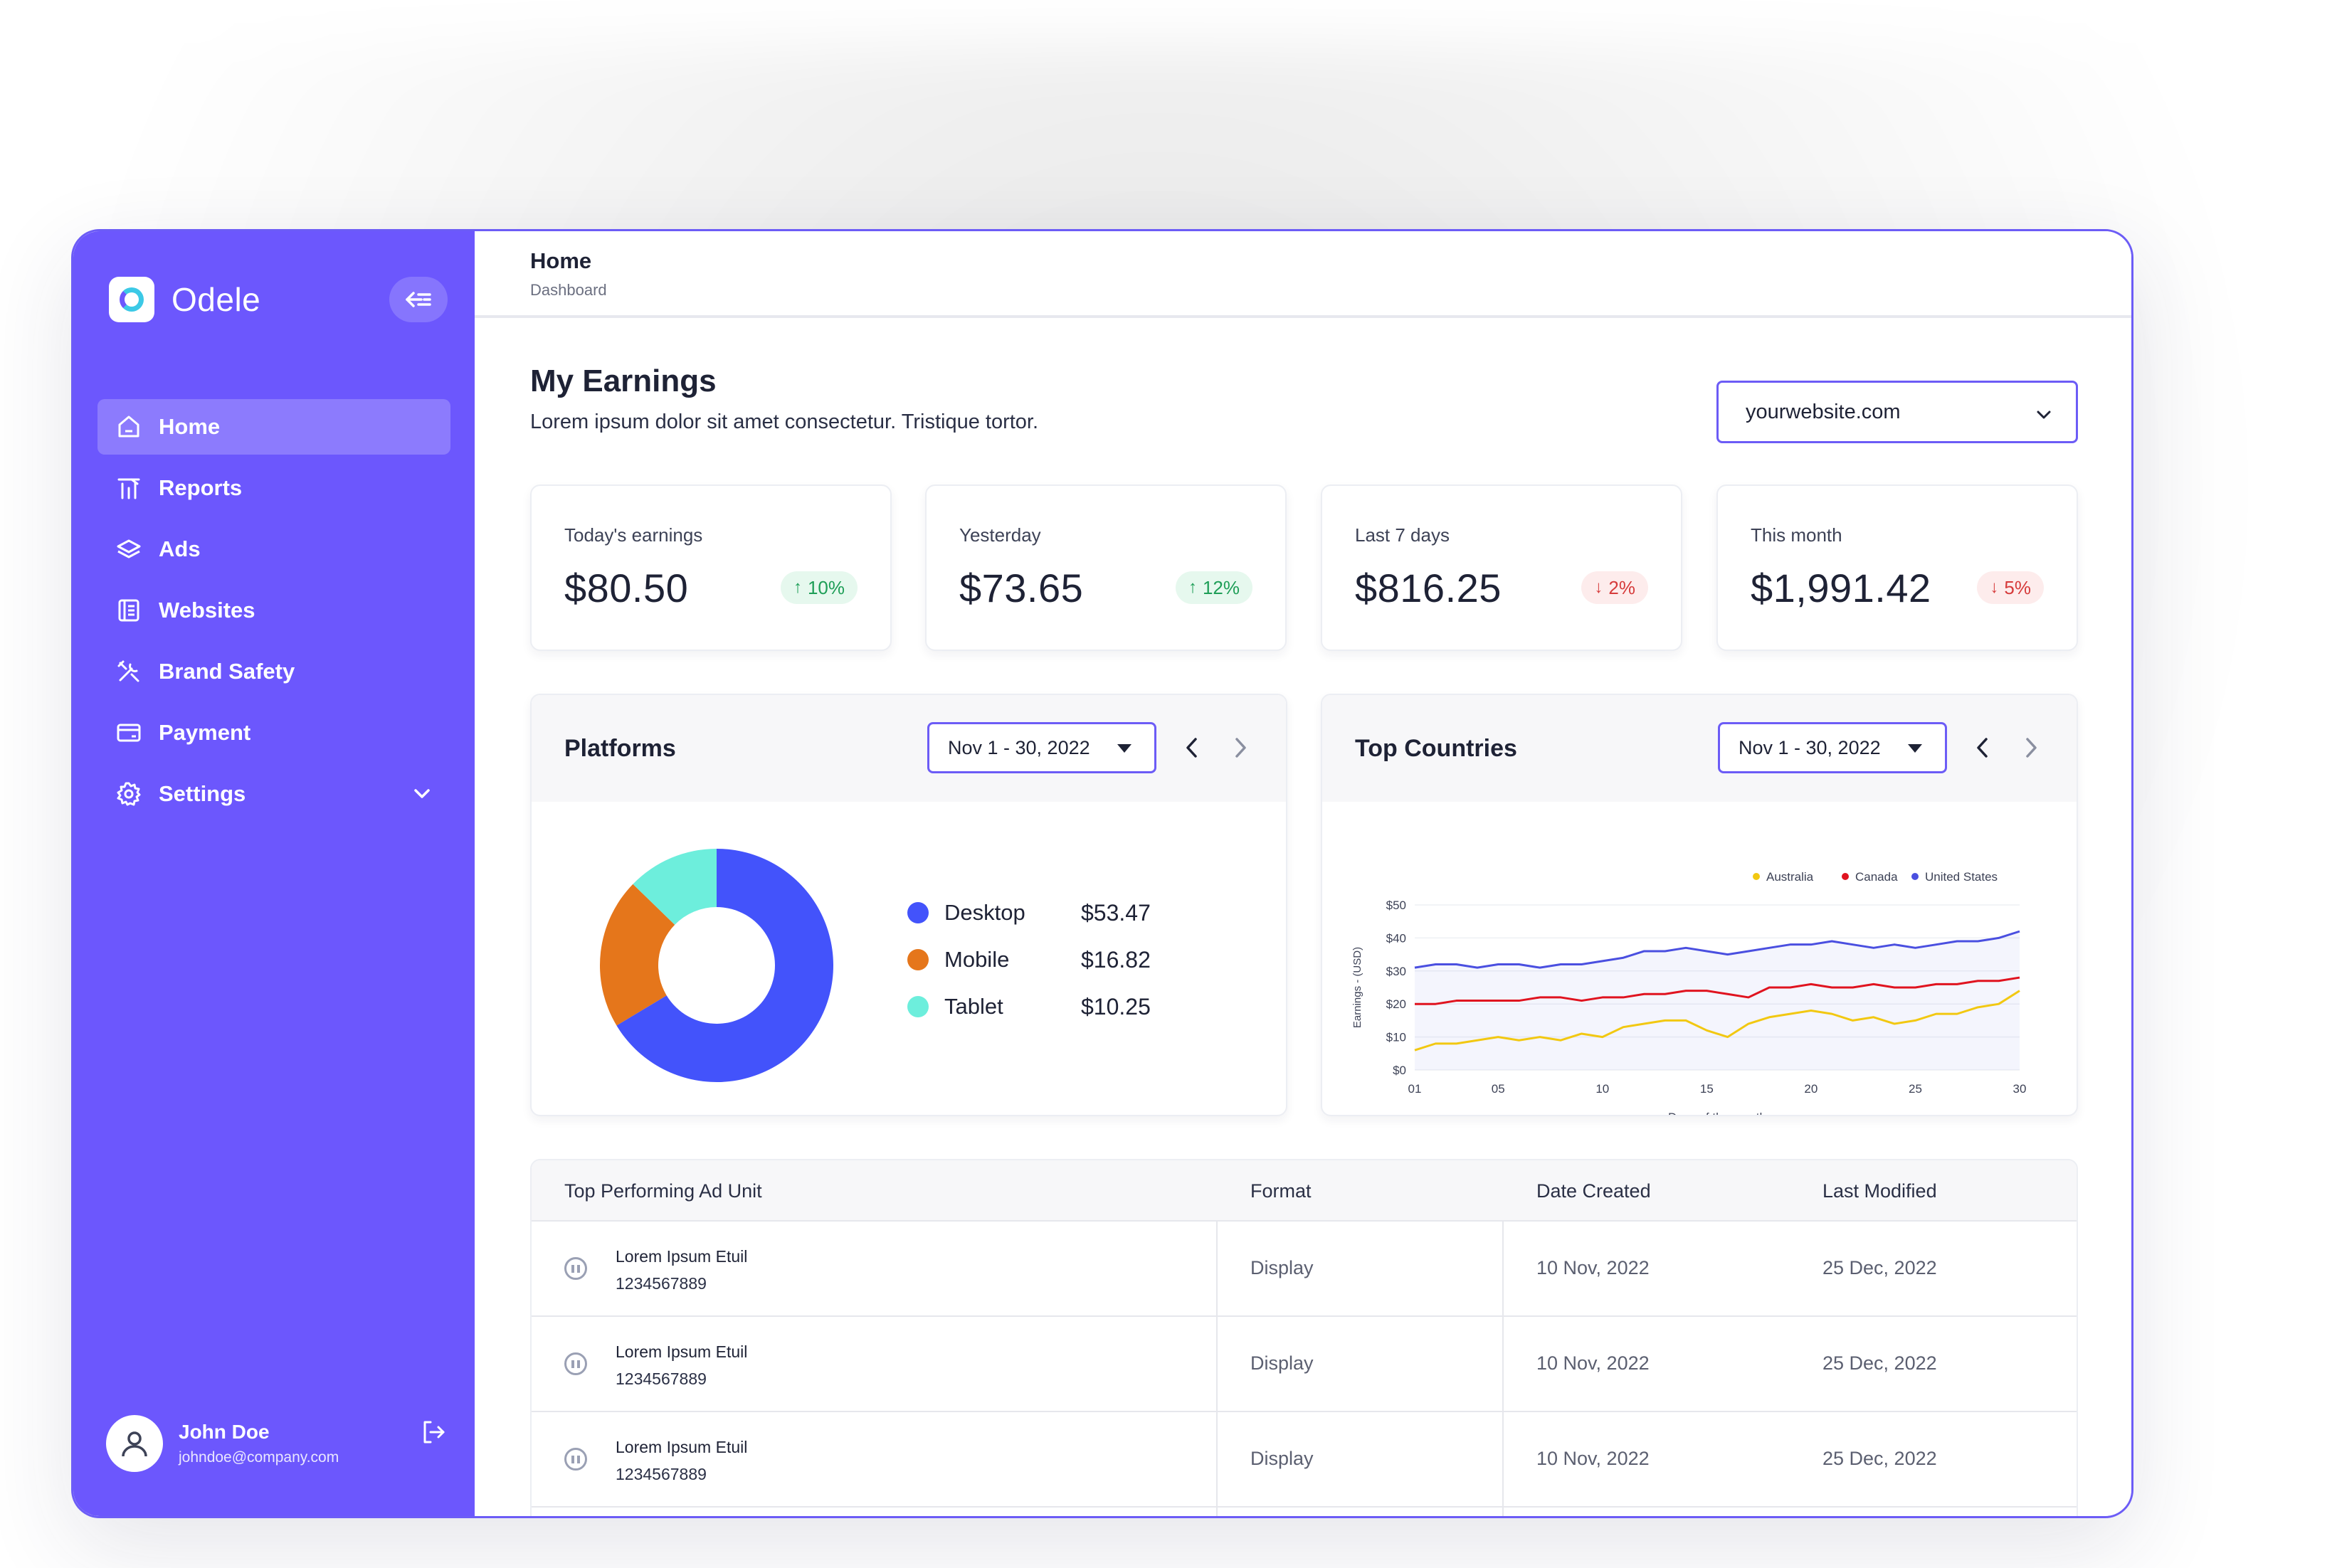 Image resolution: width=2337 pixels, height=1568 pixels. Describe the element at coordinates (568, 290) in the screenshot. I see `breadcrumb: Dashboard` at that location.